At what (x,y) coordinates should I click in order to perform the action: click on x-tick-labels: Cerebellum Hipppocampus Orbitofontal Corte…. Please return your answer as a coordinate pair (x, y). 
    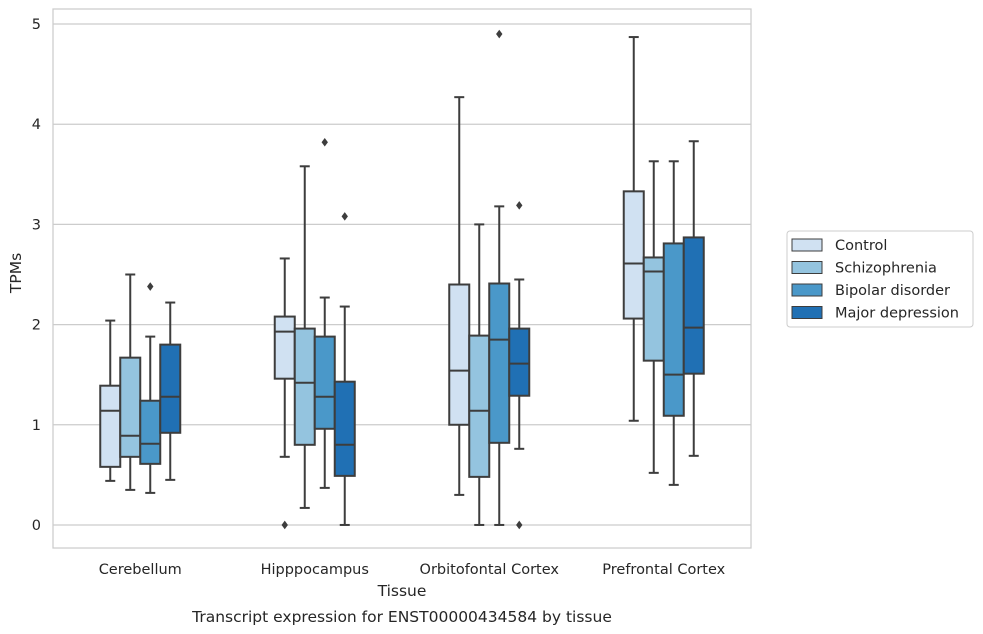
    Looking at the image, I should click on (412, 570).